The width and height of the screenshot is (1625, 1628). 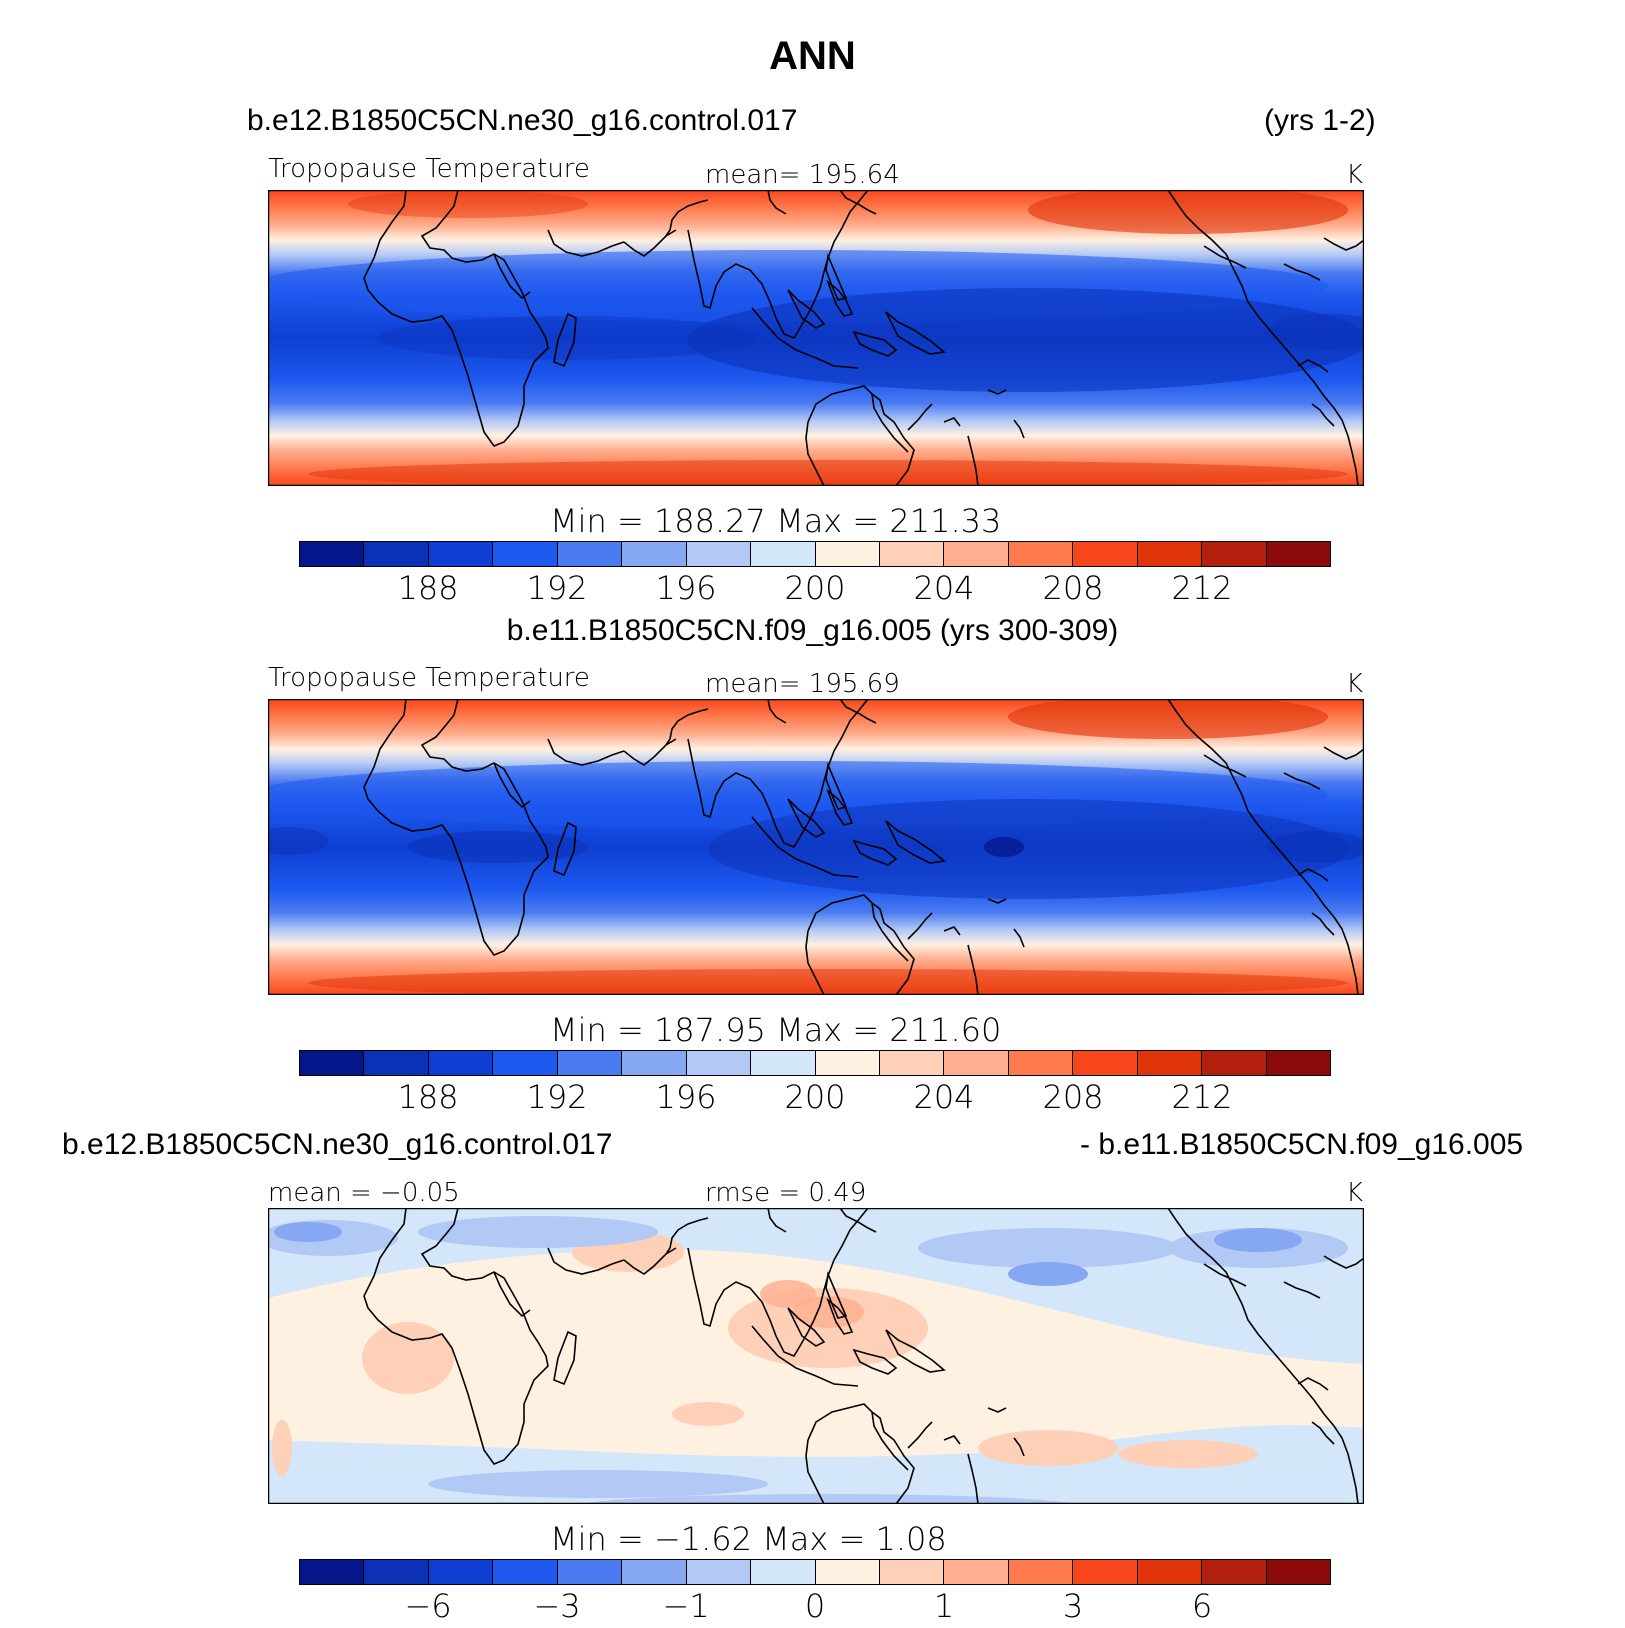 I want to click on panel3-contour-plot, so click(x=811, y=1364).